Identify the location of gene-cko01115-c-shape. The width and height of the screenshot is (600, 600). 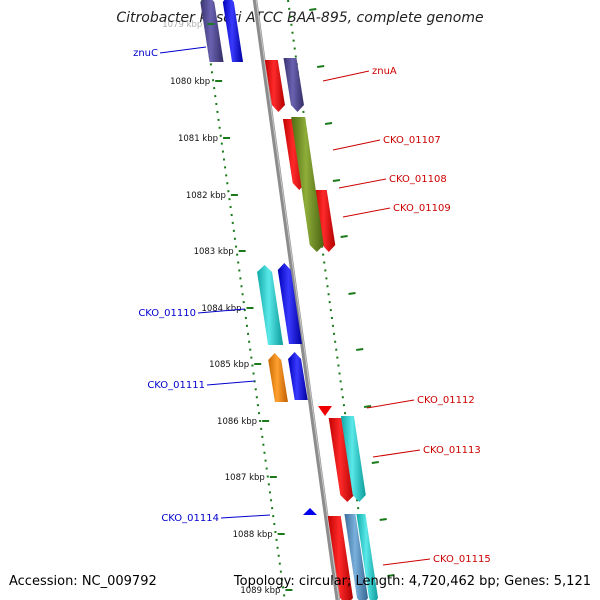
(367, 557).